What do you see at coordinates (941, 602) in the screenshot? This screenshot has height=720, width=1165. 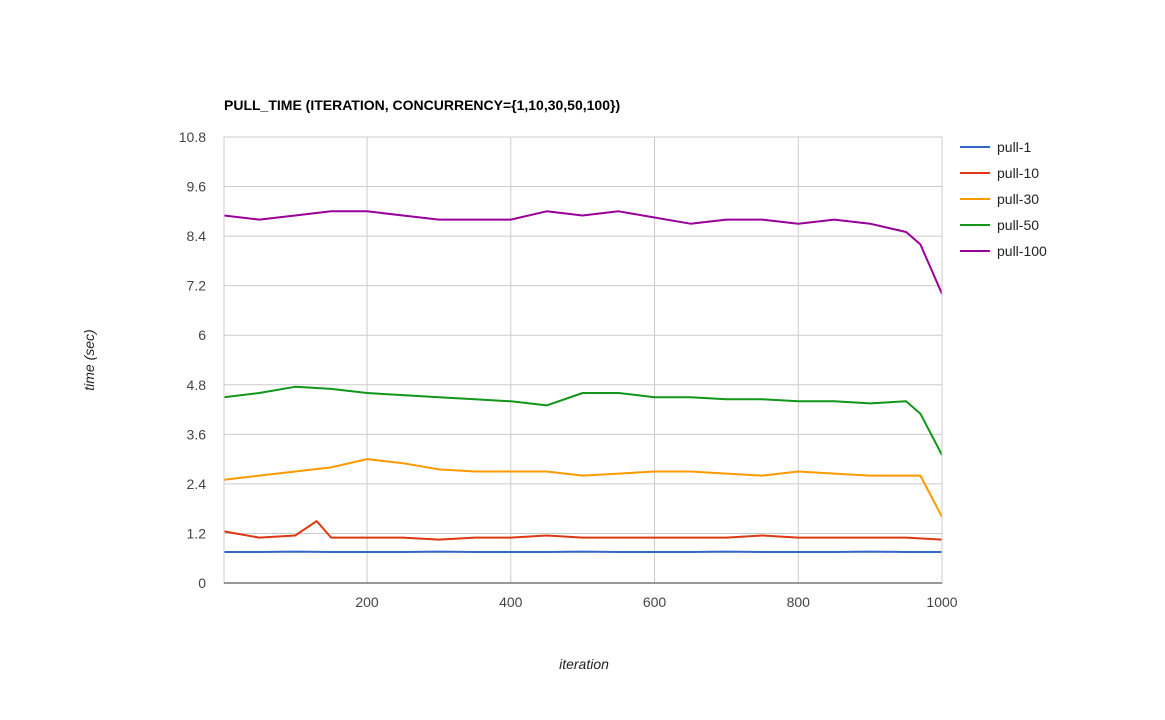 I see `x-tick-label: 1000` at bounding box center [941, 602].